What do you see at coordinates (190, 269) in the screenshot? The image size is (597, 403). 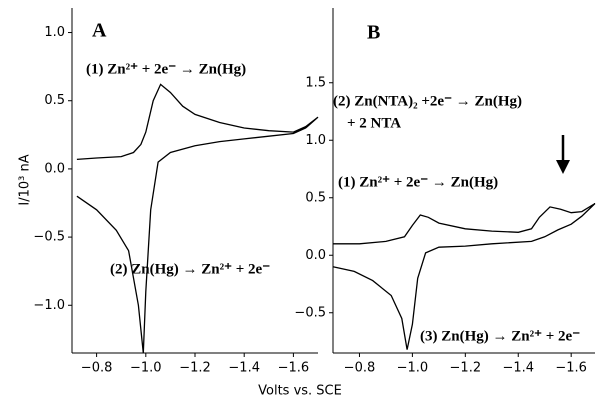 I see `annotation: (2) Zn(Hg) → Zn²⁺ + 2e⁻` at bounding box center [190, 269].